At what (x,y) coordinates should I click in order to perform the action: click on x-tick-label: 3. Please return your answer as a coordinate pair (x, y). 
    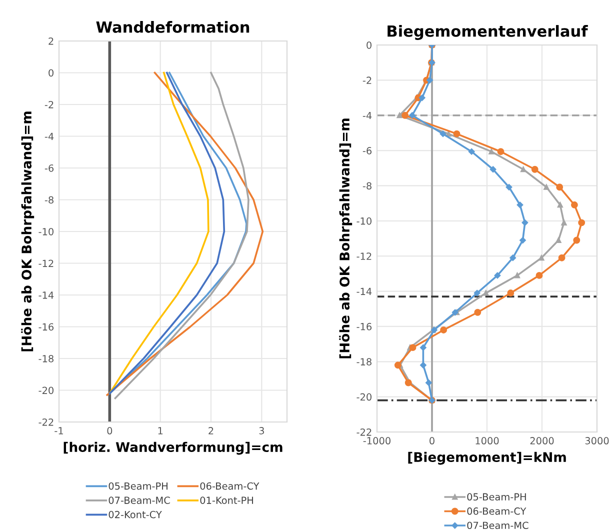
    Looking at the image, I should click on (261, 430).